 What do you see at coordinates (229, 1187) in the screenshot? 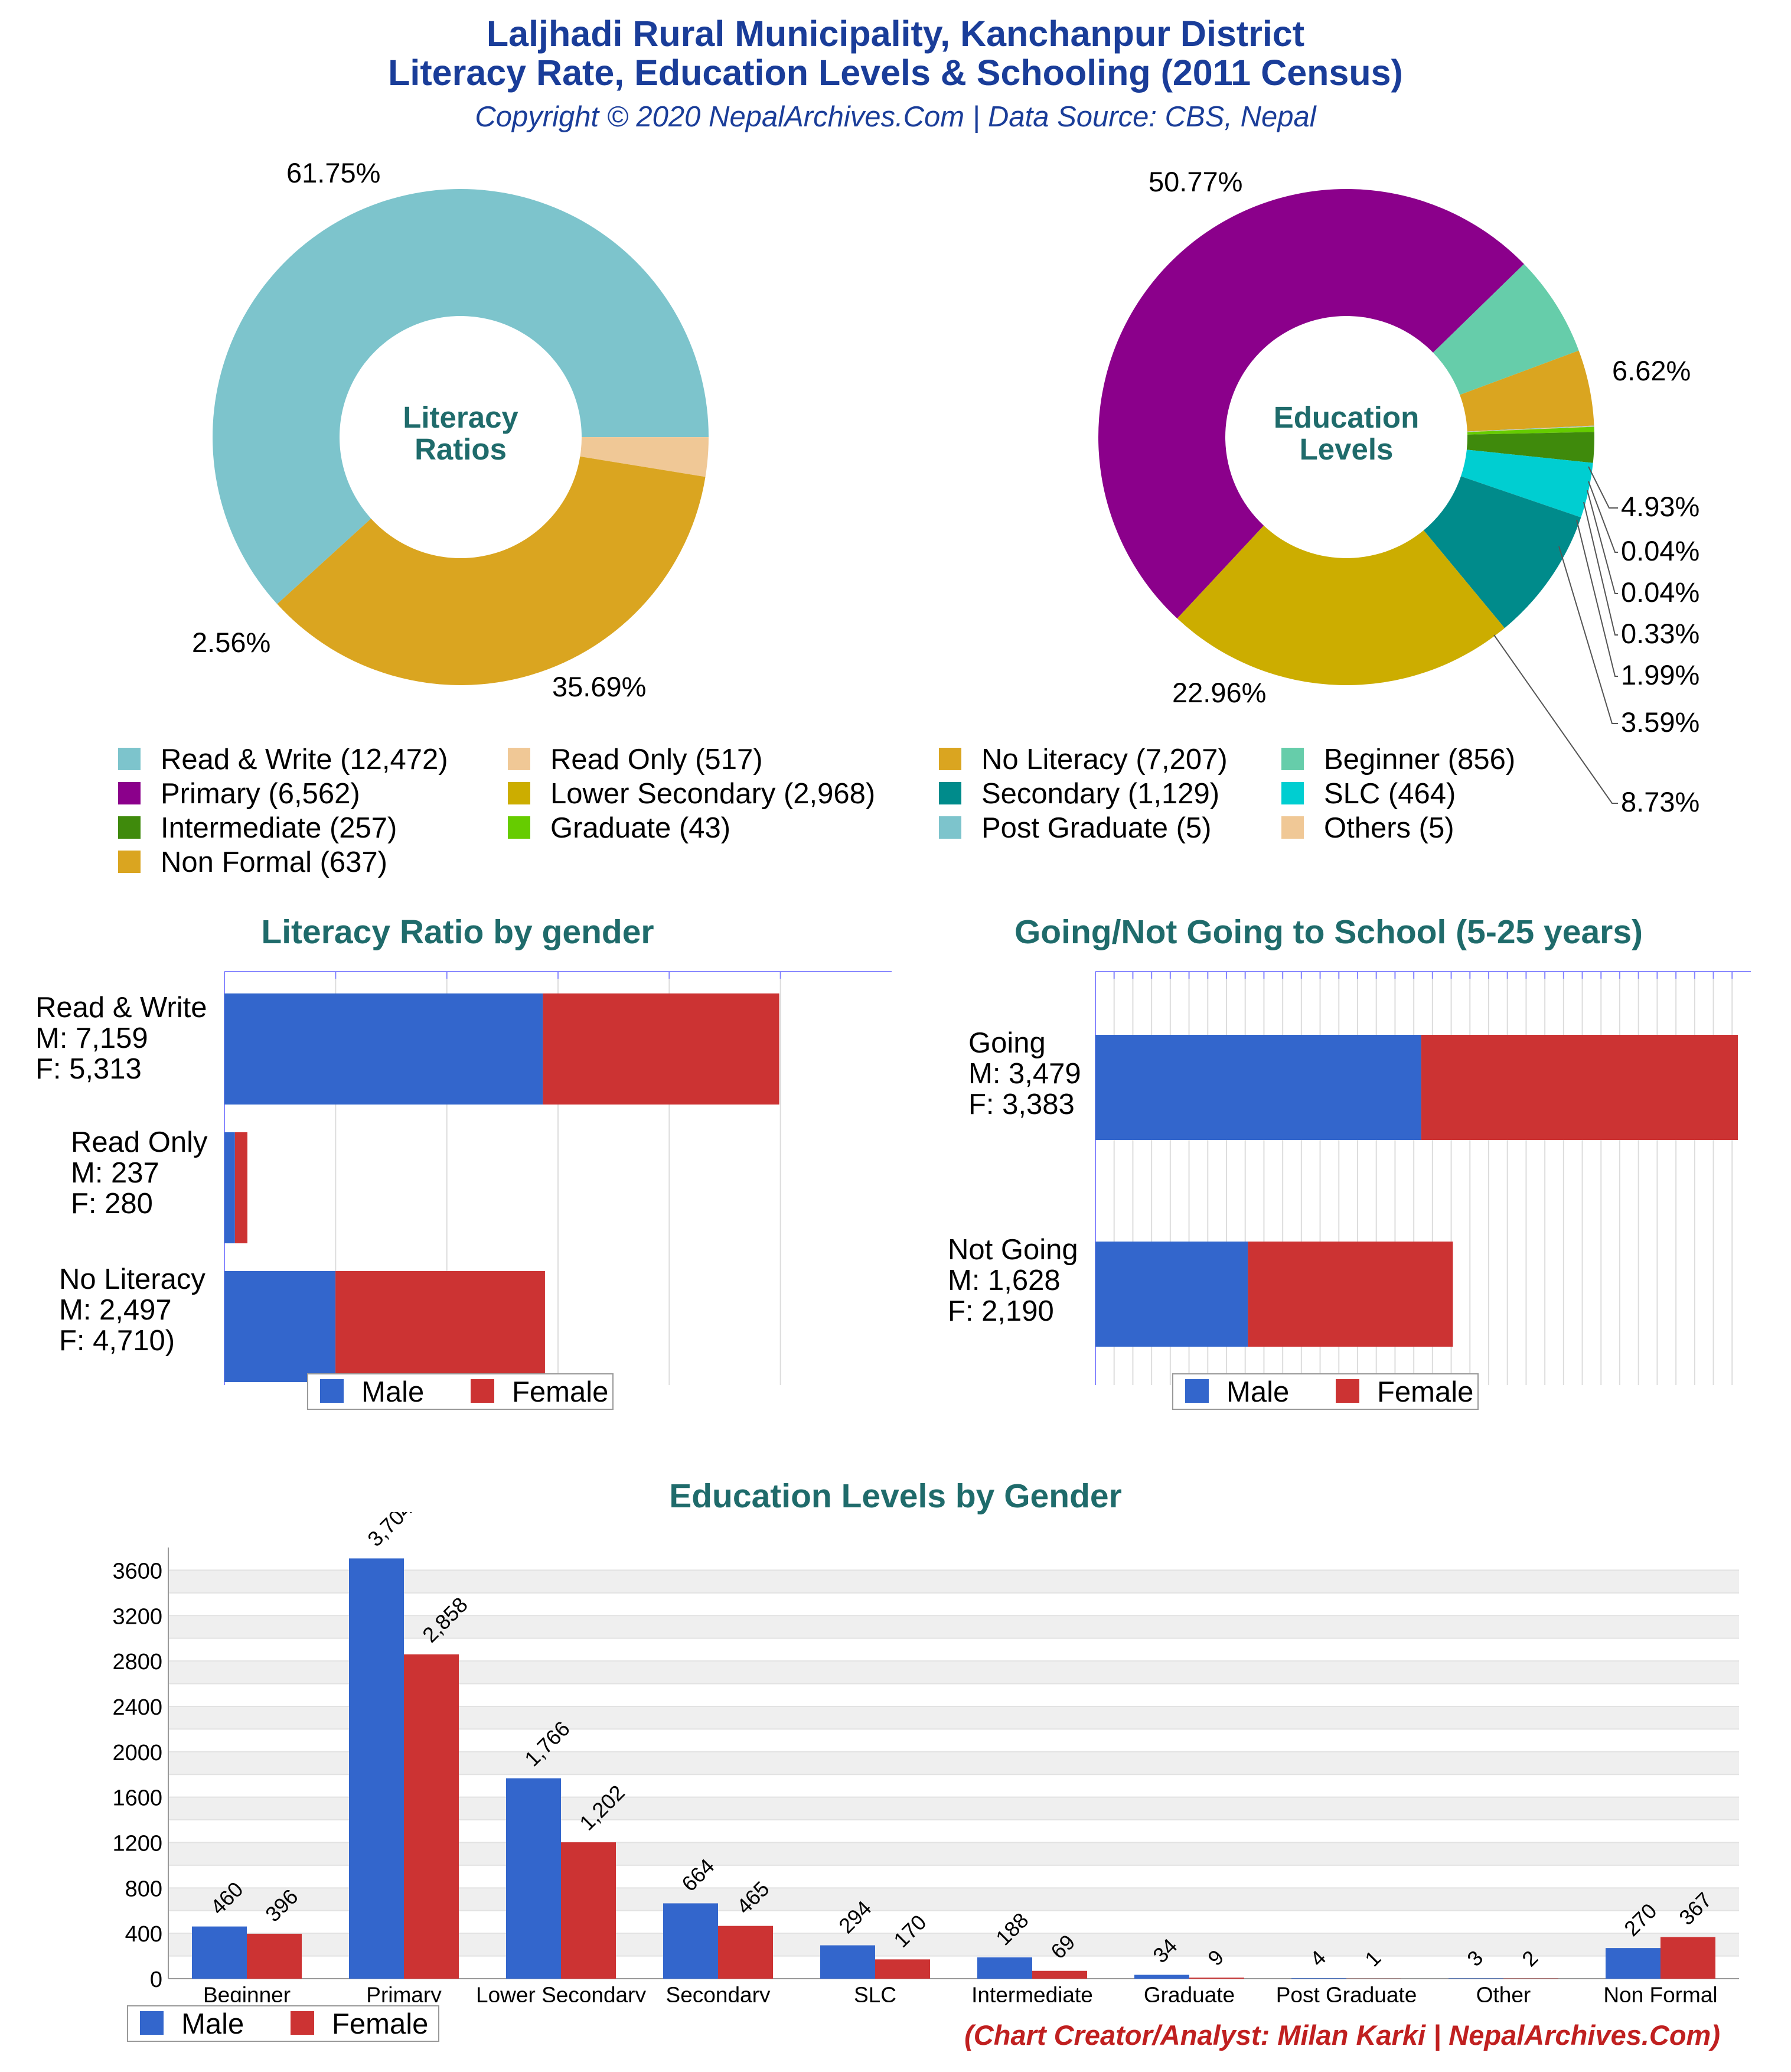
I see `bar-male-read-only` at bounding box center [229, 1187].